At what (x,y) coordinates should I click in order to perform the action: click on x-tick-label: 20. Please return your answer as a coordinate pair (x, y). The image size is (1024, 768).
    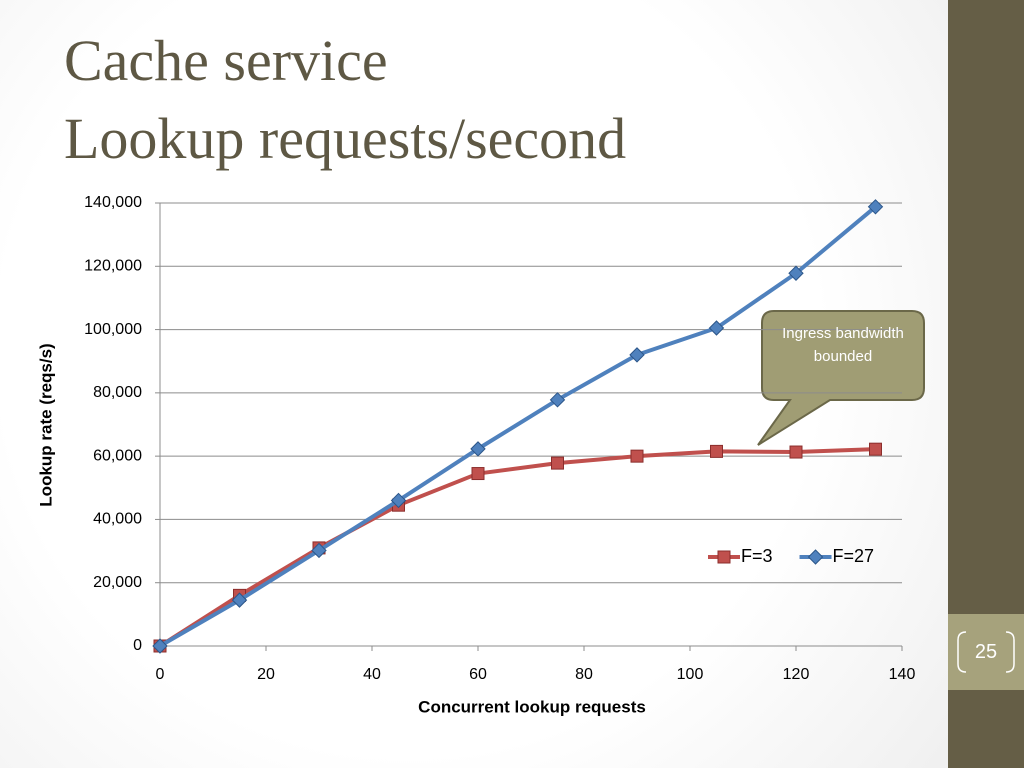
    Looking at the image, I should click on (266, 674).